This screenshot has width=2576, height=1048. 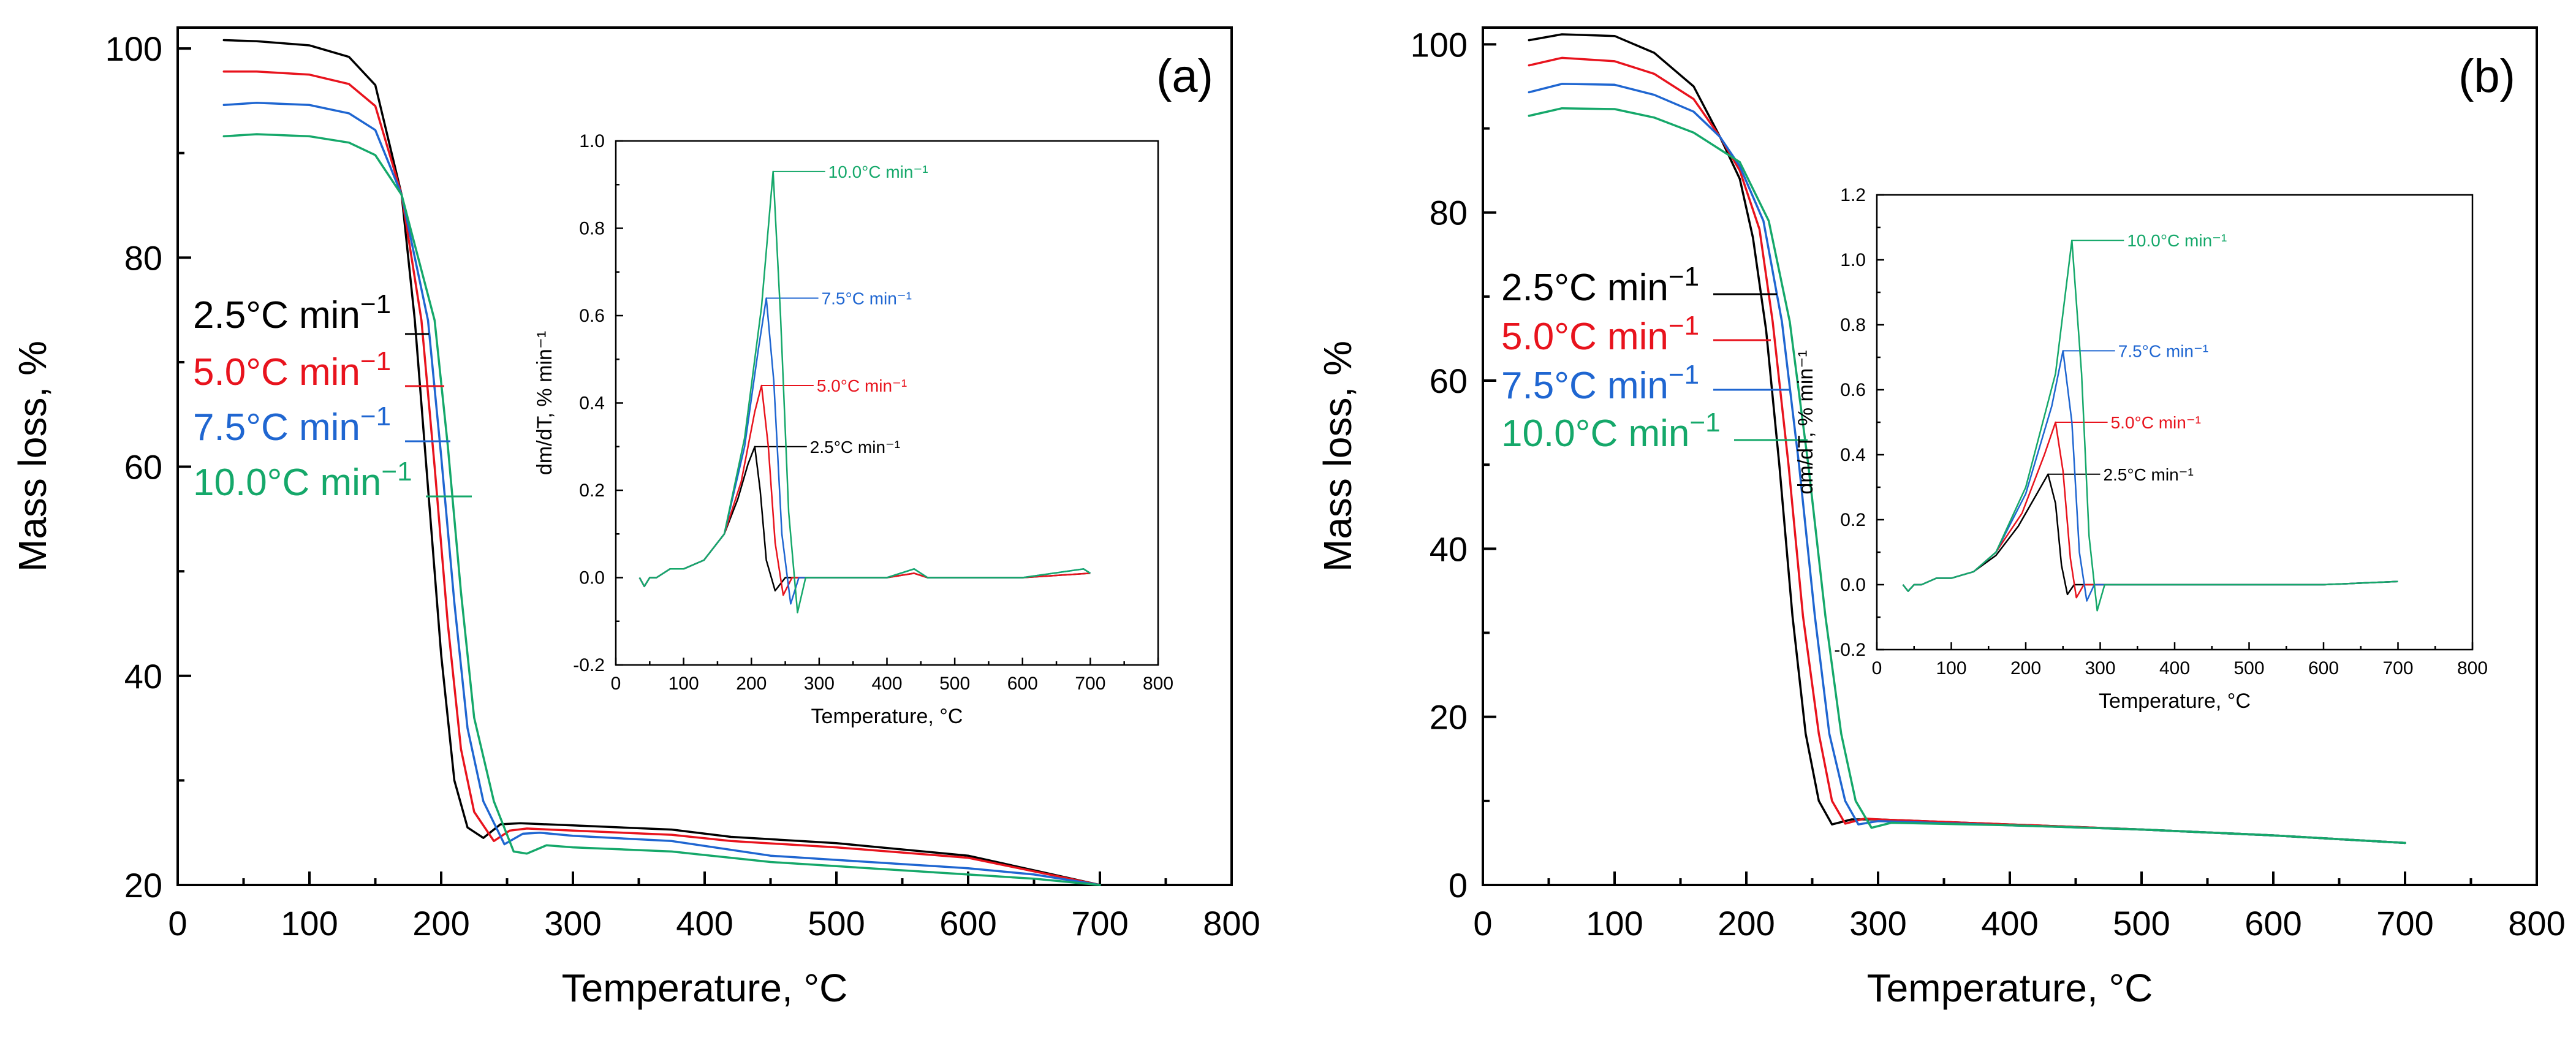 What do you see at coordinates (1458, 885) in the screenshot?
I see `y-tick-label: 0` at bounding box center [1458, 885].